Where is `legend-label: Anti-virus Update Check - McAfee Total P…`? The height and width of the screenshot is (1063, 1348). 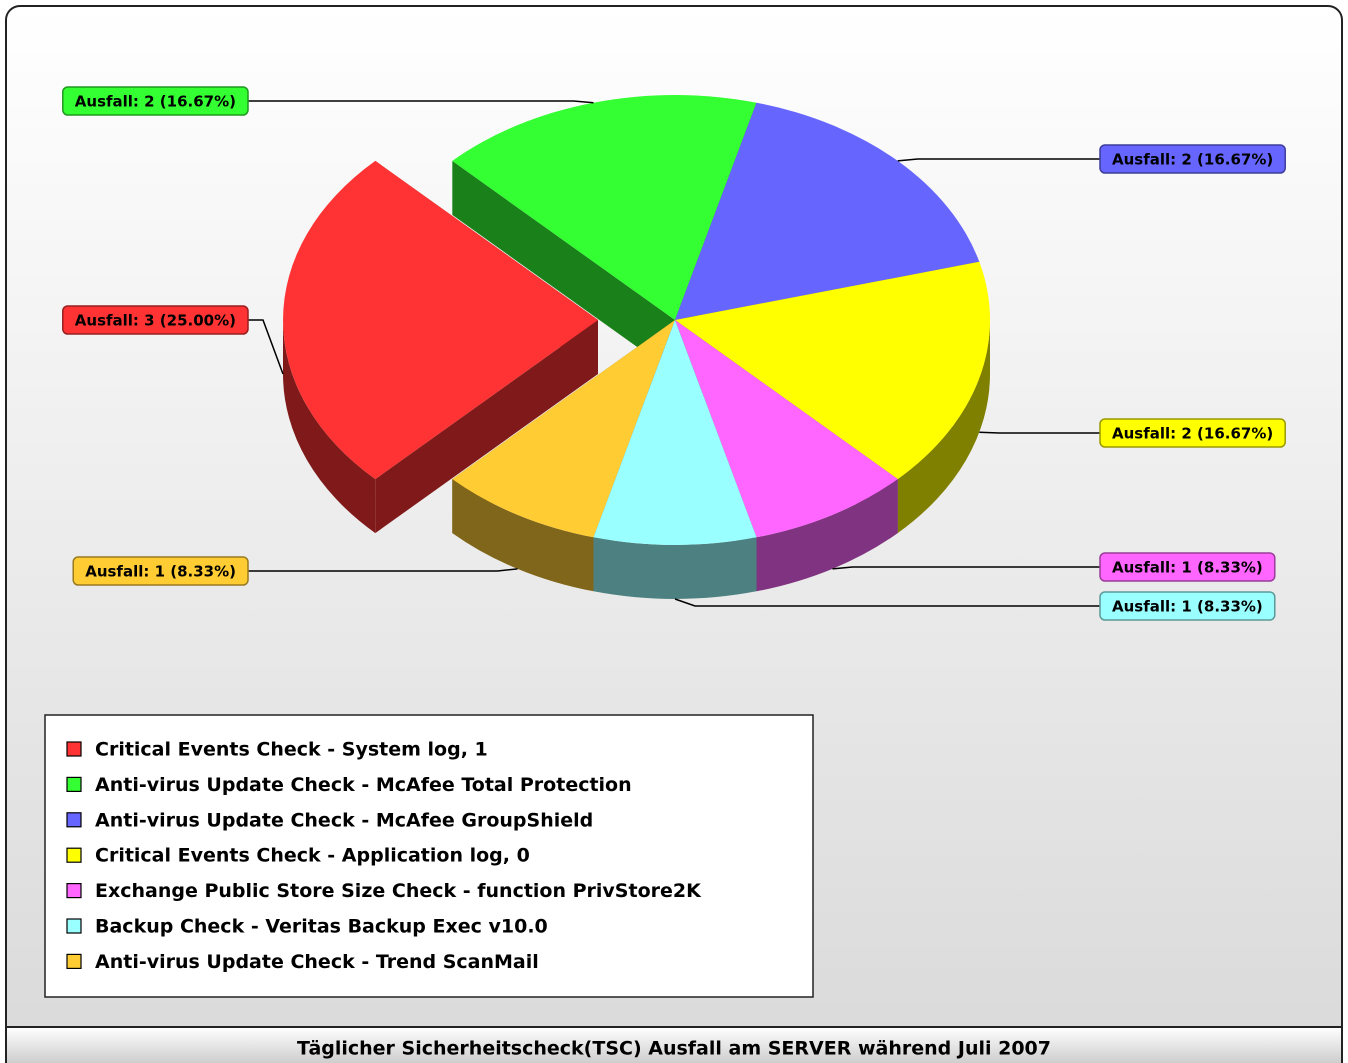 legend-label: Anti-virus Update Check - McAfee Total P… is located at coordinates (363, 785).